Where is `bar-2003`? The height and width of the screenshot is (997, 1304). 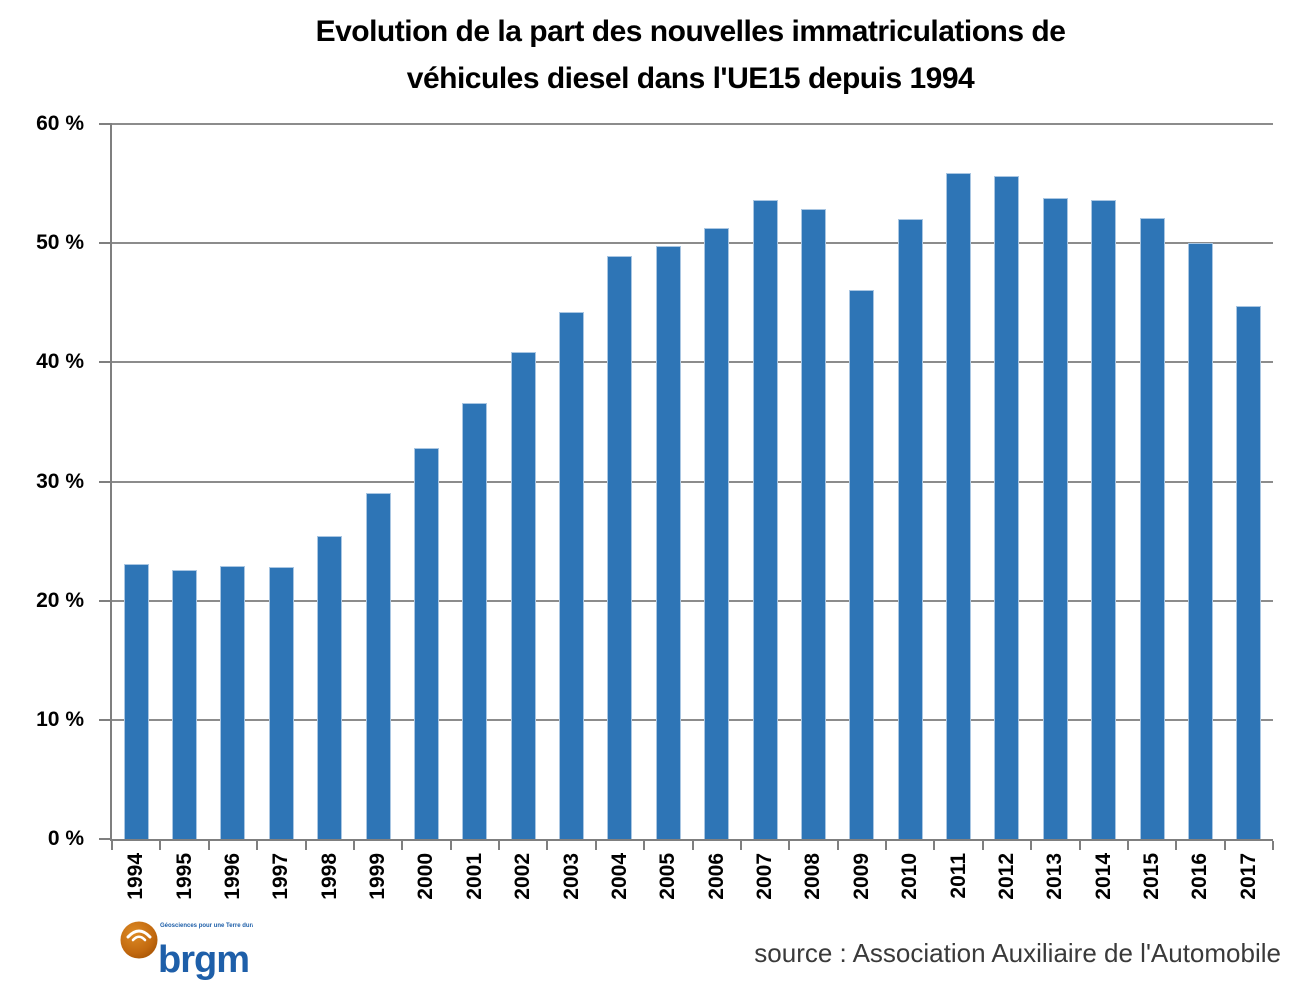
bar-2003 is located at coordinates (572, 575).